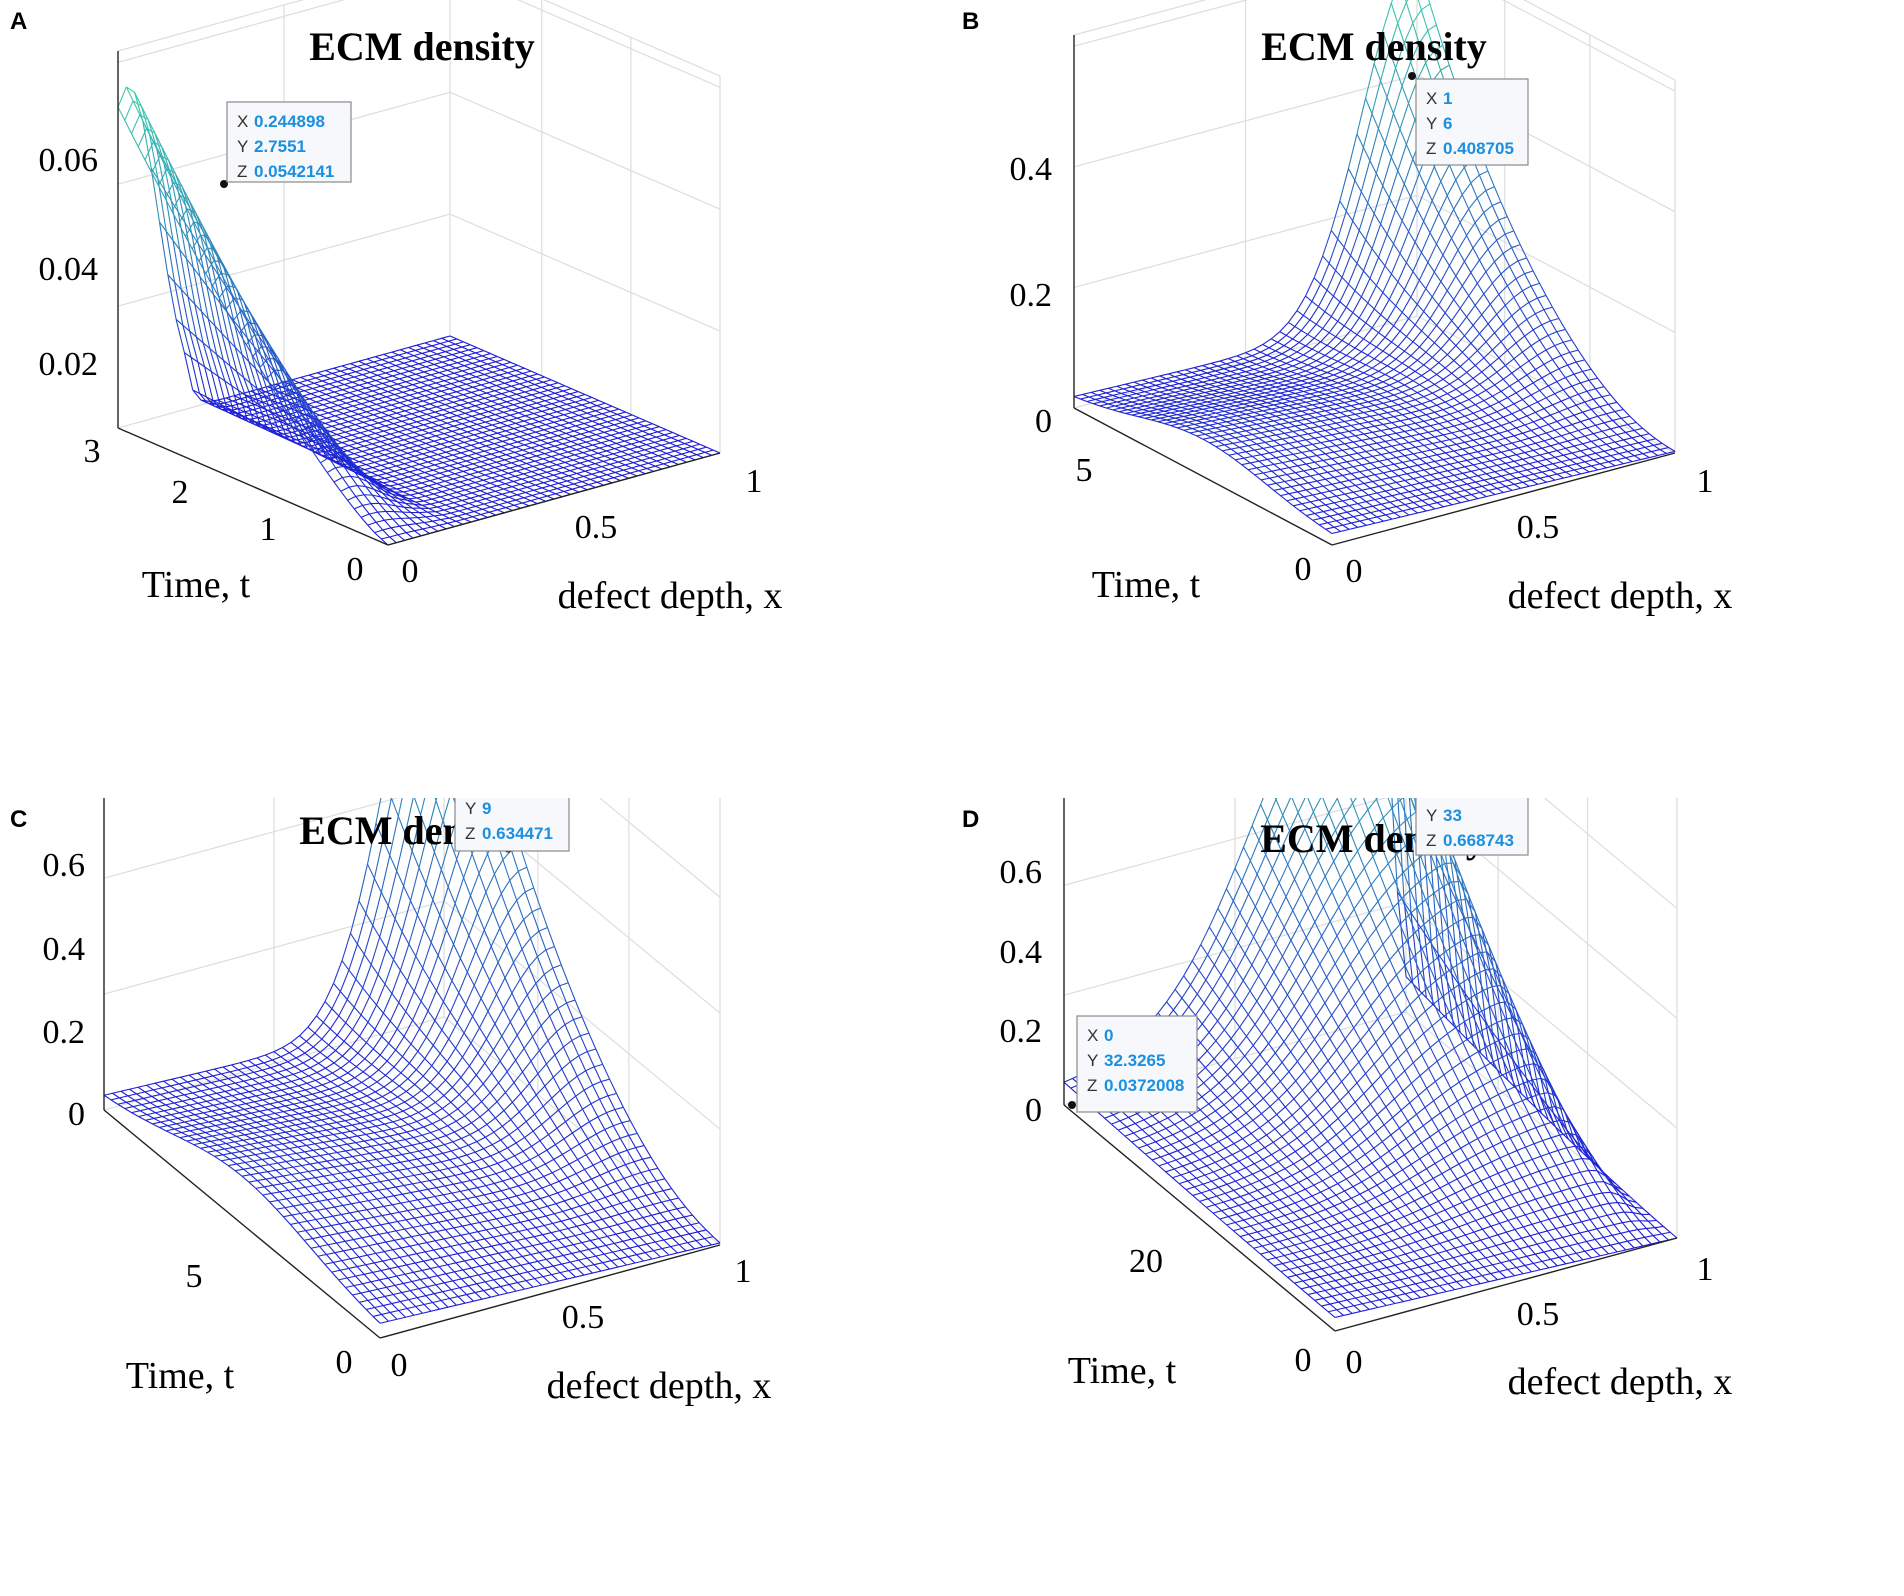 The height and width of the screenshot is (1596, 1904). I want to click on data-tip: X 1 Y 33 Z 0.668743, so click(1472, 827).